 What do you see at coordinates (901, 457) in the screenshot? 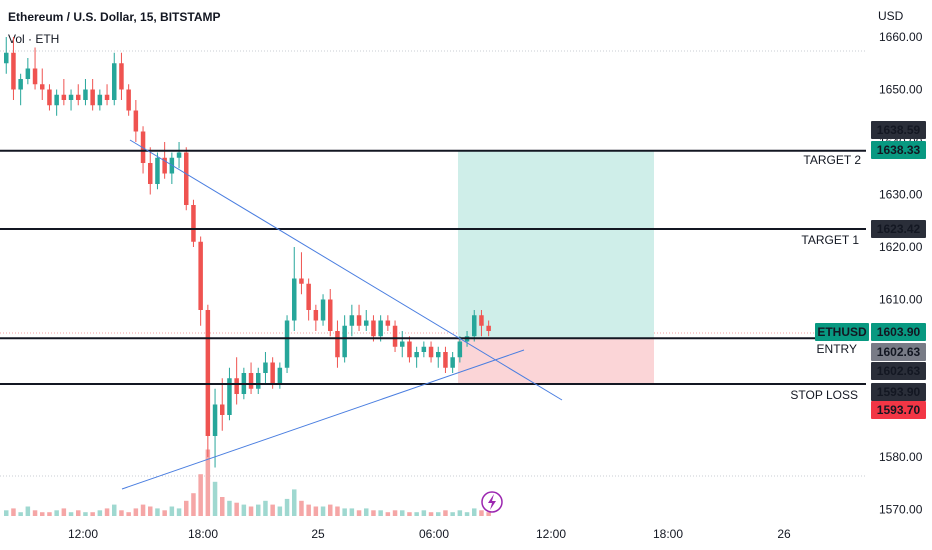
I see `price-tick-label: 1580.00` at bounding box center [901, 457].